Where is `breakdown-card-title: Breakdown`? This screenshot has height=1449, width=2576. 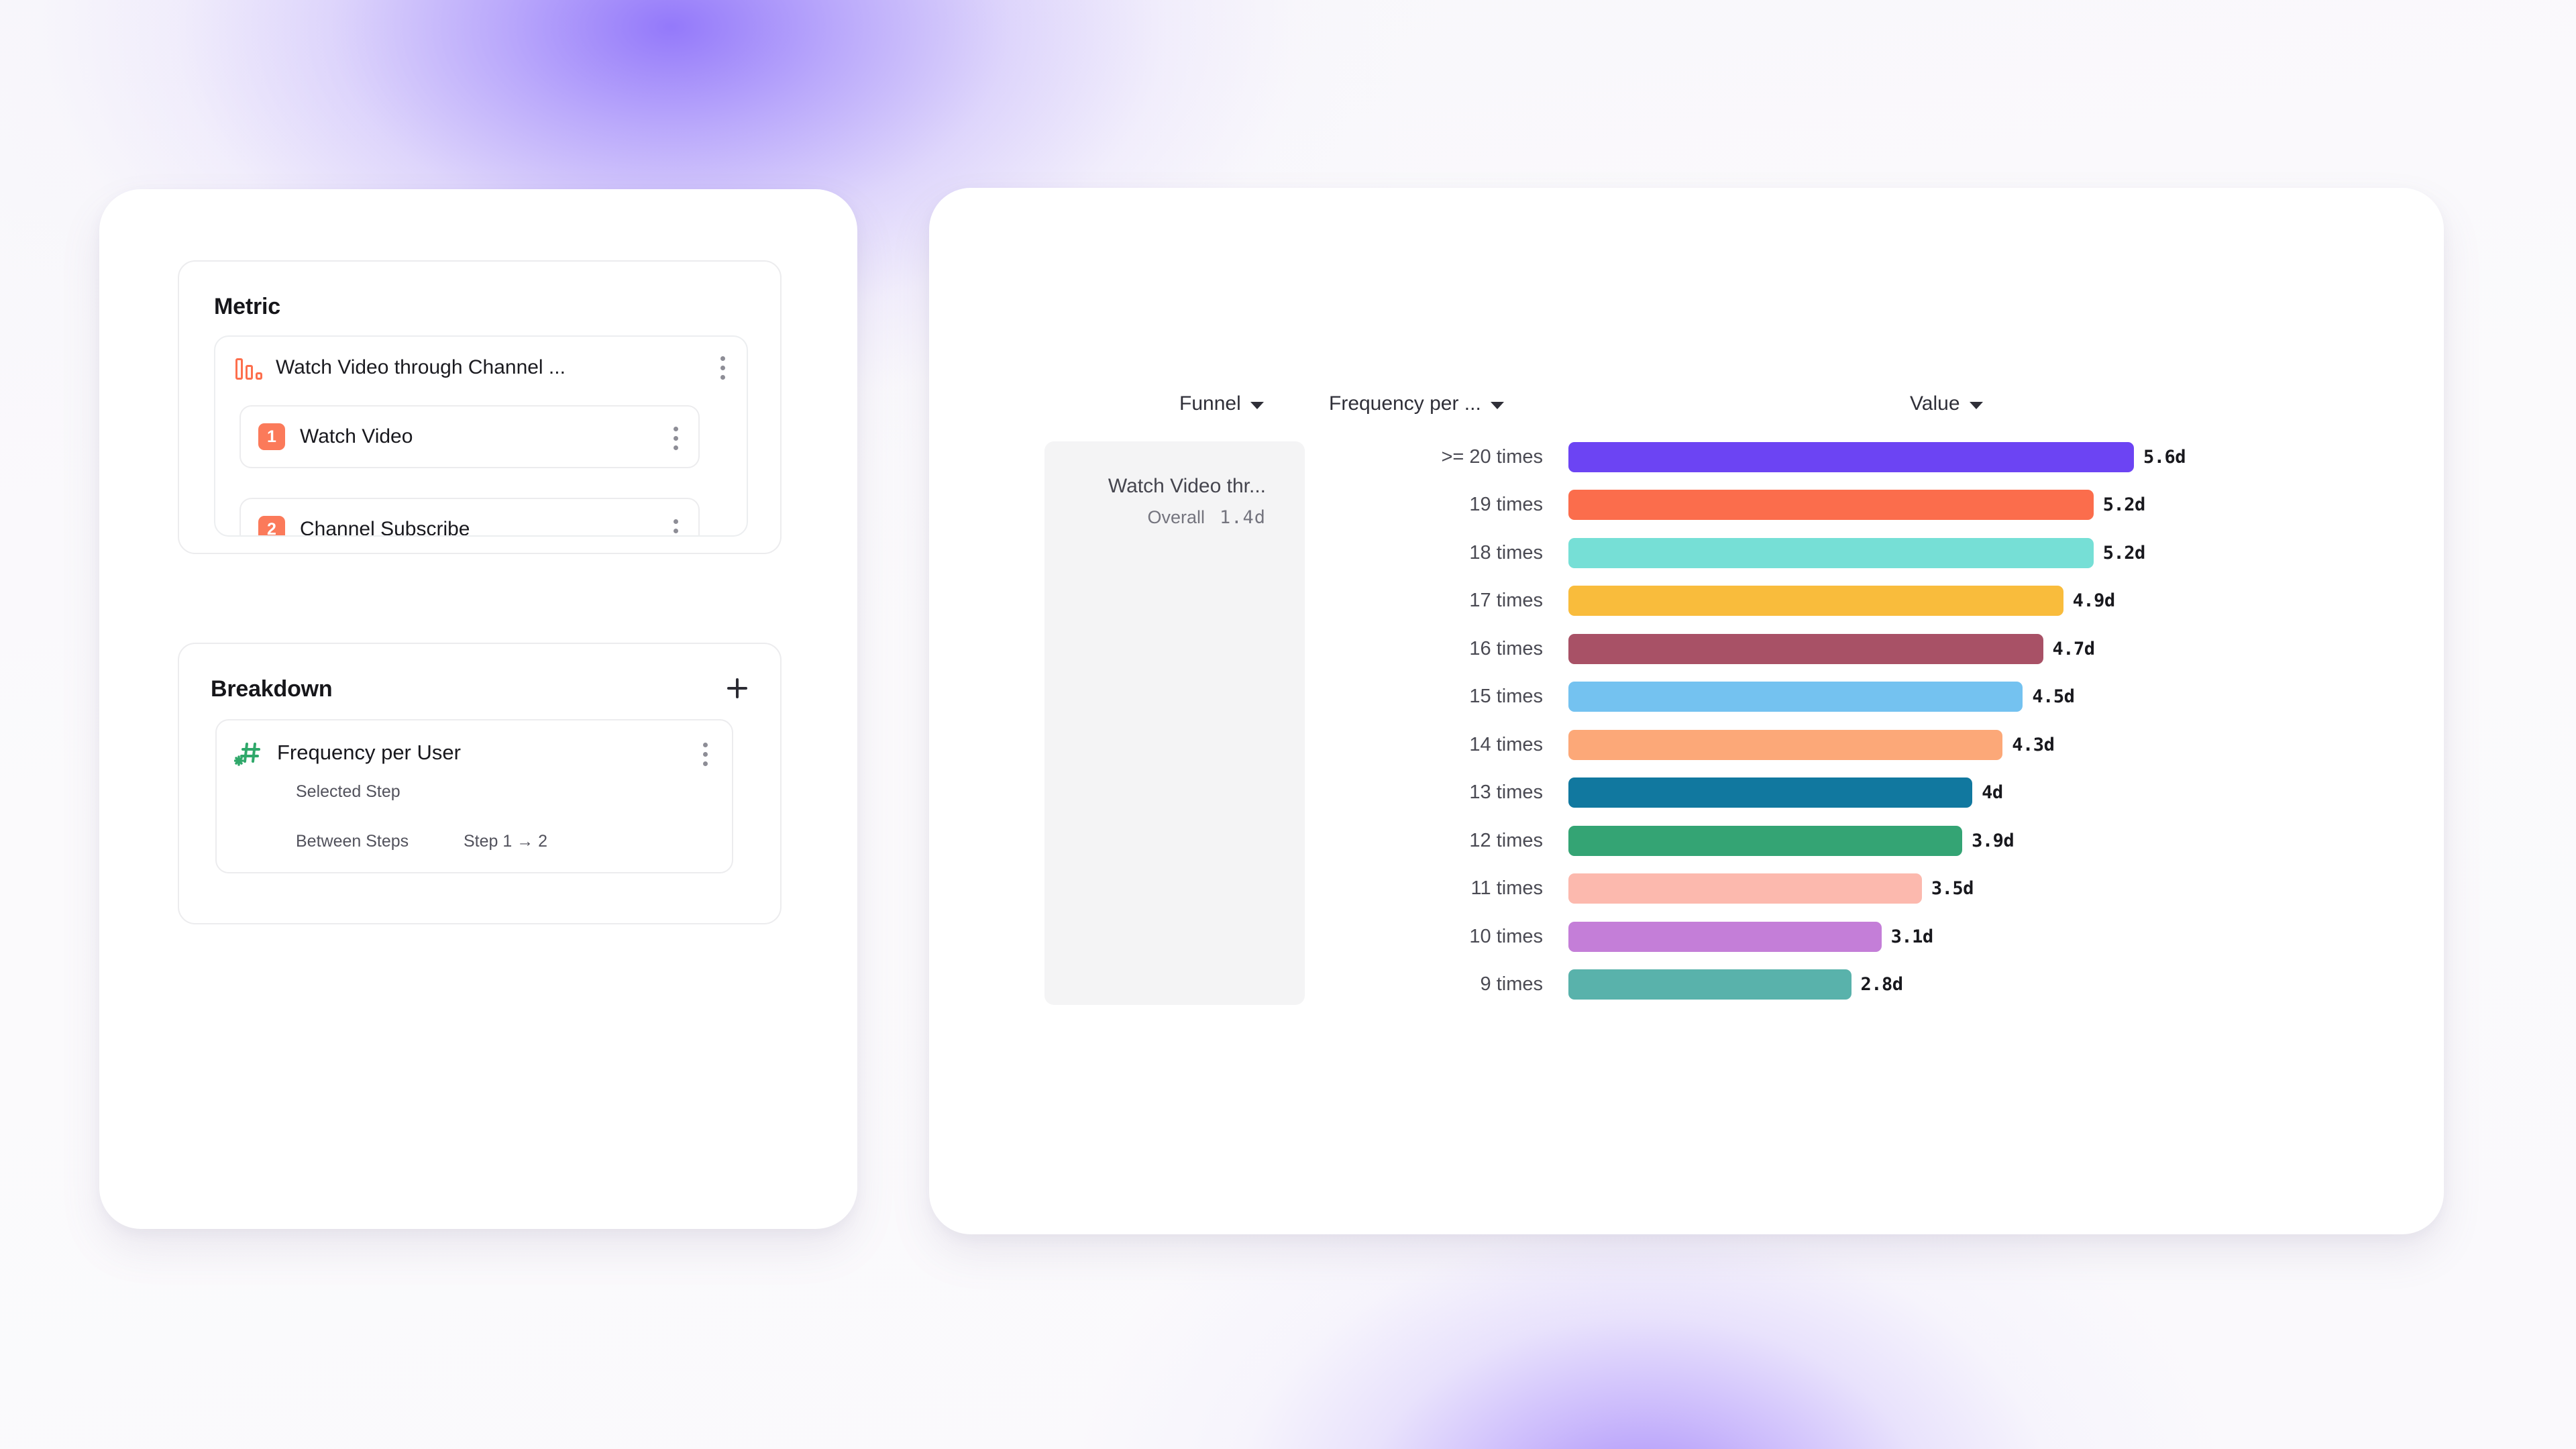
breakdown-card-title: Breakdown is located at coordinates (272, 689).